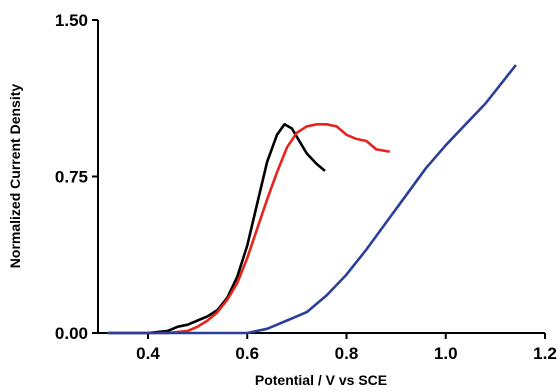 This screenshot has width=558, height=391. Describe the element at coordinates (15, 176) in the screenshot. I see `y-axis-title: Normalized Current Density` at that location.